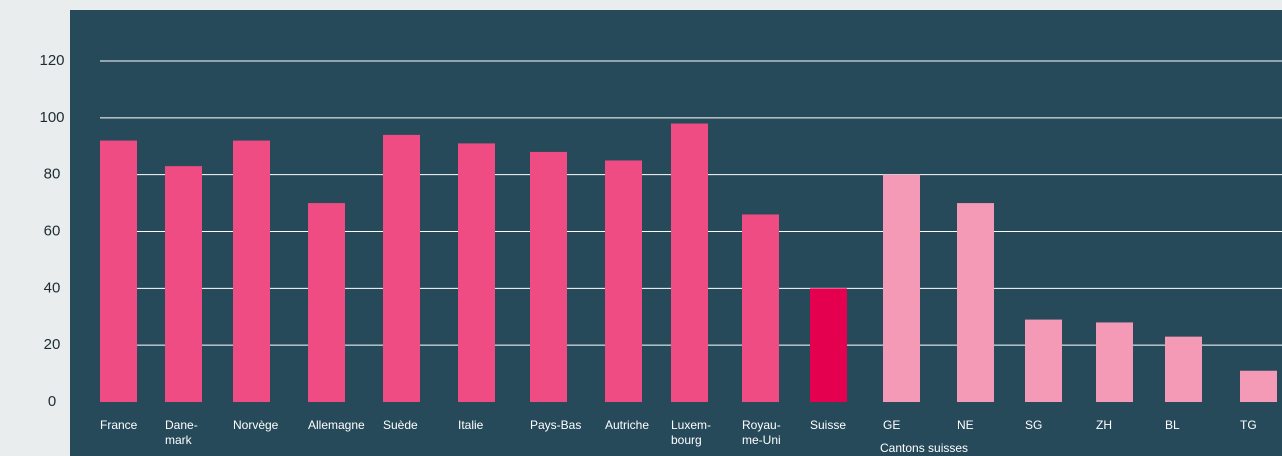 This screenshot has width=1282, height=456. What do you see at coordinates (52, 401) in the screenshot?
I see `y-tick-label: 0` at bounding box center [52, 401].